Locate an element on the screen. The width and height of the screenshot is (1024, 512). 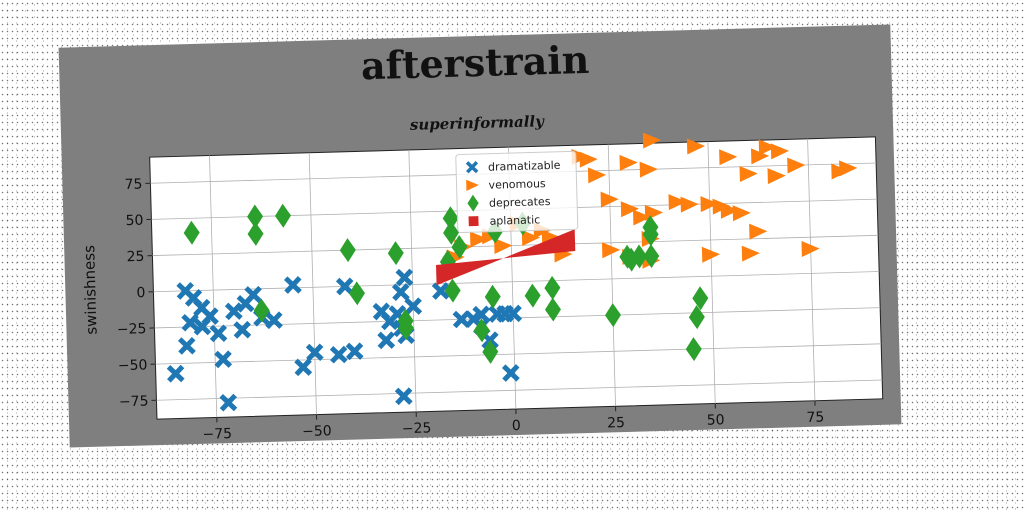
legend: dramatizable venomous deprecates aplanatic is located at coordinates (517, 192).